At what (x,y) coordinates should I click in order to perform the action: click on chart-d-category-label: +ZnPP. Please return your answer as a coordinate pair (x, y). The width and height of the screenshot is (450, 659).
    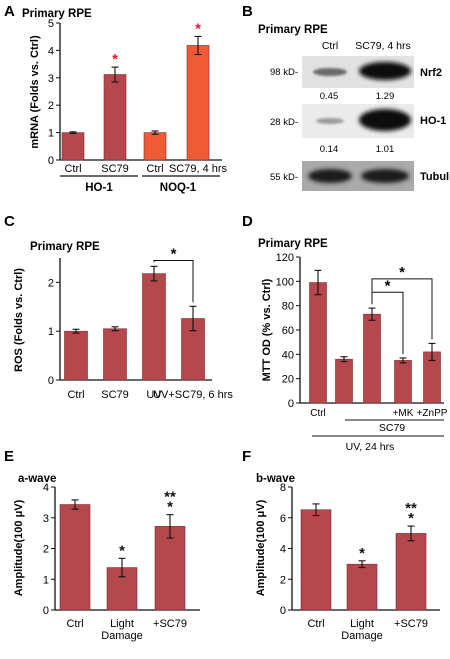
    Looking at the image, I should click on (432, 413).